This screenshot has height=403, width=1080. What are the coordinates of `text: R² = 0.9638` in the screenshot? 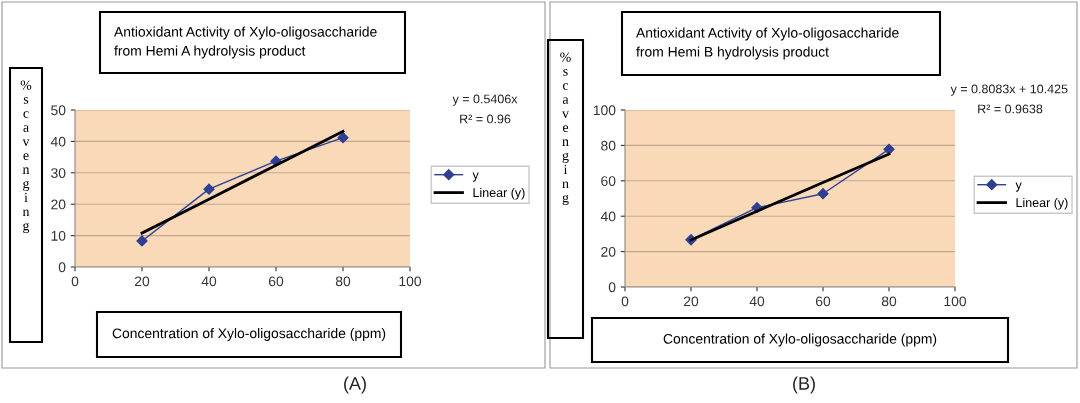 It's located at (1010, 109).